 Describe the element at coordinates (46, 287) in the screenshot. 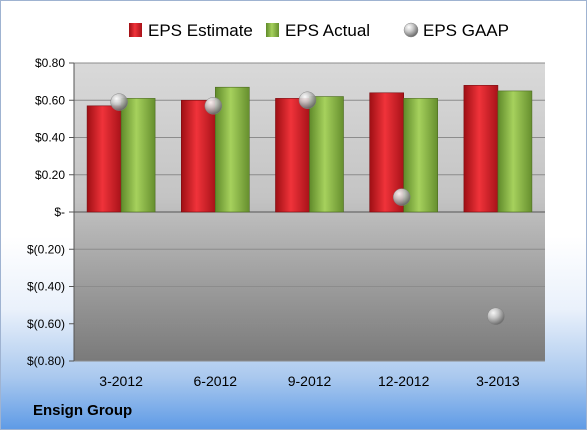

I see `y-tick-label: $(0.40)` at that location.